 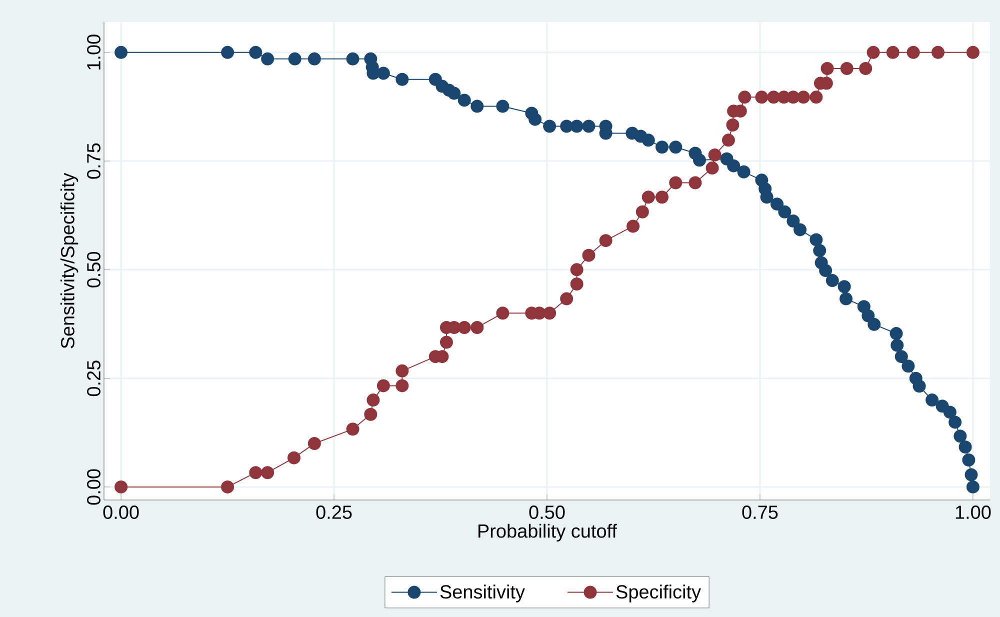 I want to click on x-tick-label: 0.25, so click(x=334, y=512).